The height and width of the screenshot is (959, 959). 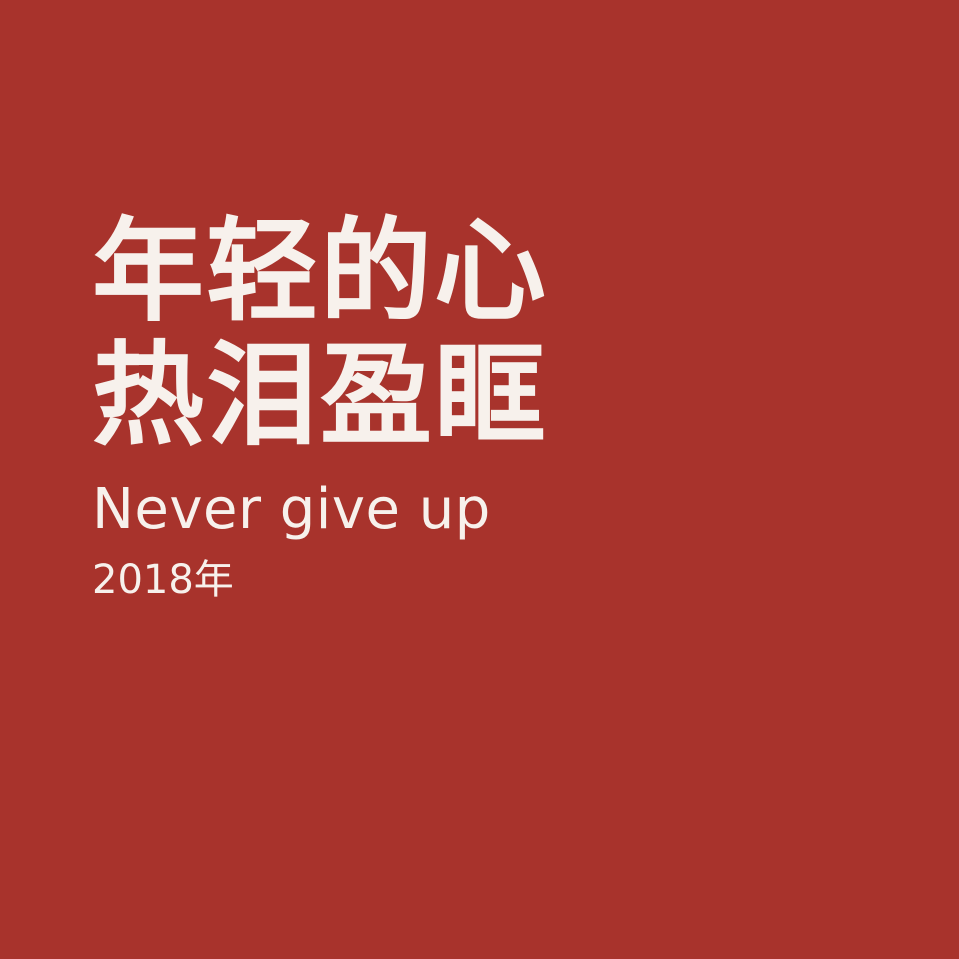 What do you see at coordinates (163, 580) in the screenshot?
I see `year-label: 2018年` at bounding box center [163, 580].